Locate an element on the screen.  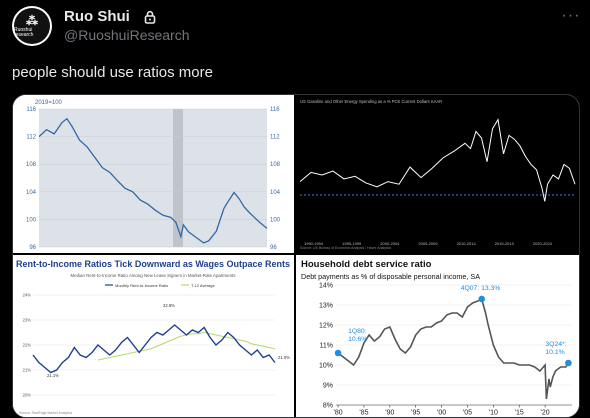
y-tick-label-right: 112 is located at coordinates (275, 138).